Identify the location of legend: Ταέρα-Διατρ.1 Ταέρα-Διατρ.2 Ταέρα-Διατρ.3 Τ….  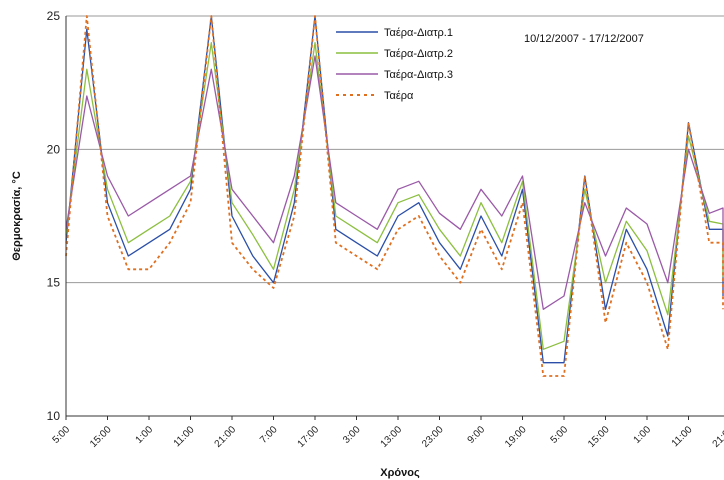
(394, 64).